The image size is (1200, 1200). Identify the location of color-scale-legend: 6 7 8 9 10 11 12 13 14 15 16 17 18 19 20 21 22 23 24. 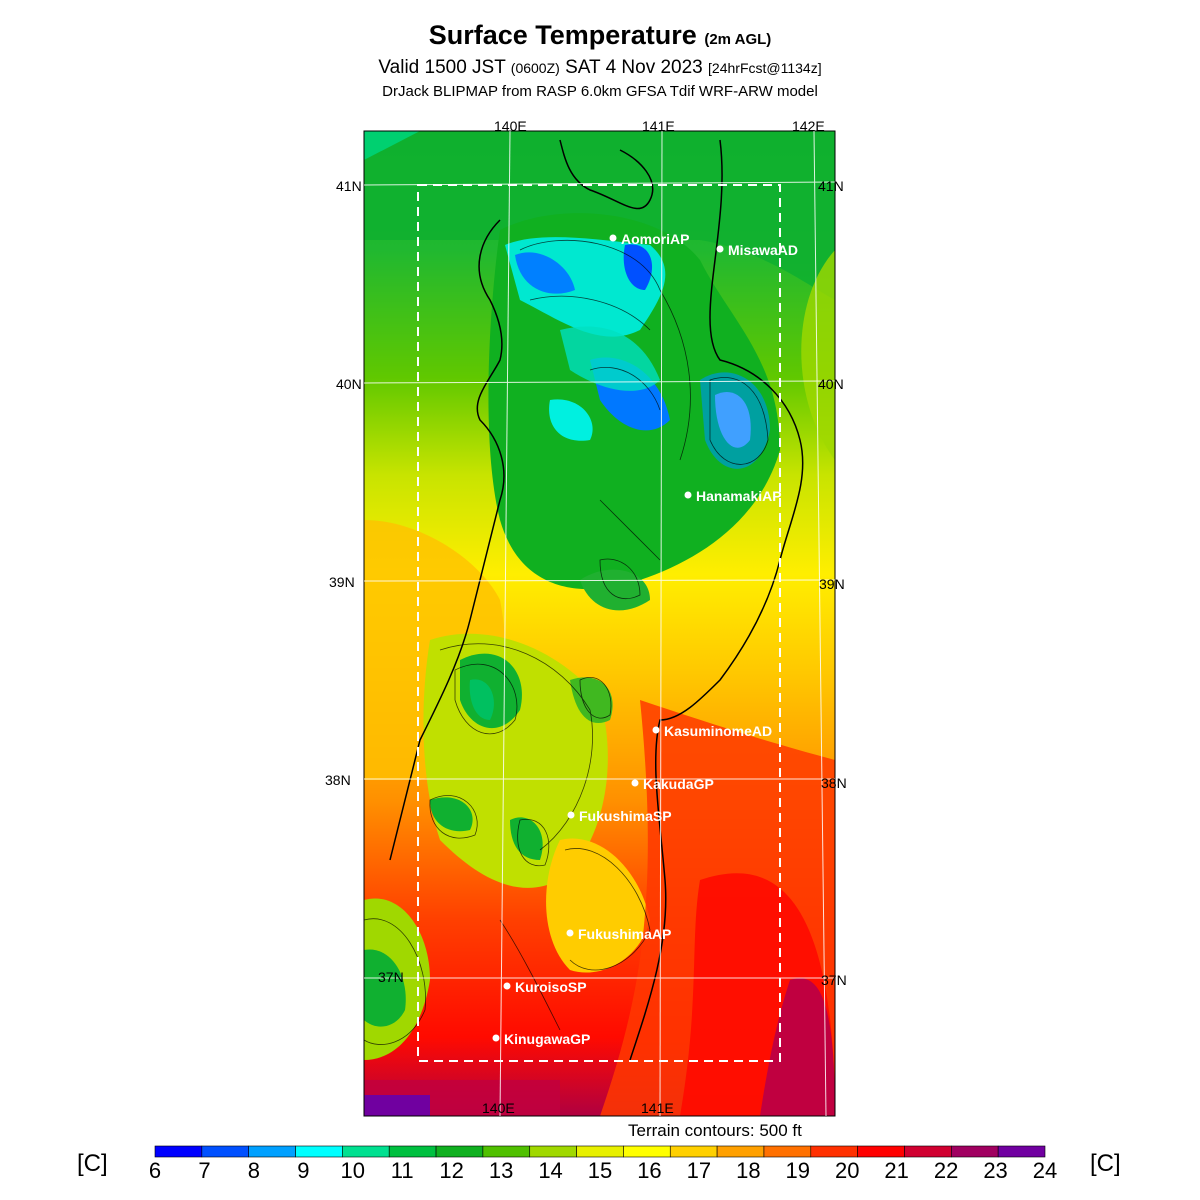
(603, 1164).